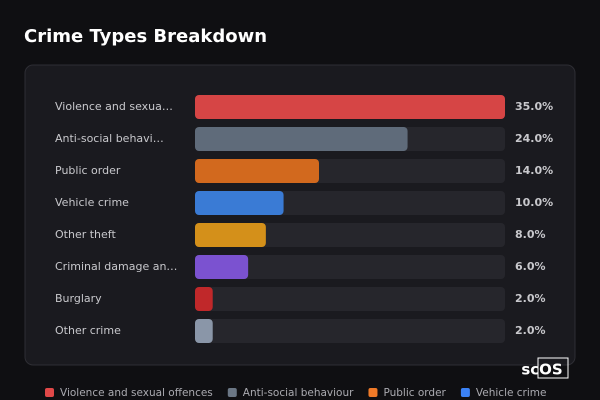  I want to click on legend-label: Vehicle crime, so click(511, 393).